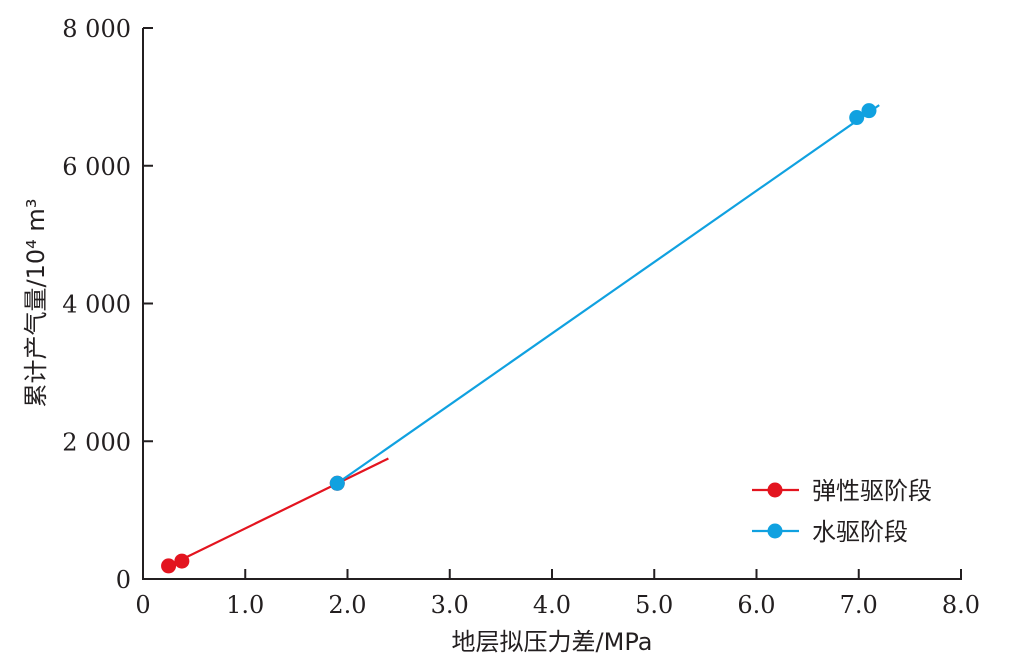 This screenshot has height=668, width=1023. What do you see at coordinates (654, 605) in the screenshot?
I see `x-tick-label: 5.0` at bounding box center [654, 605].